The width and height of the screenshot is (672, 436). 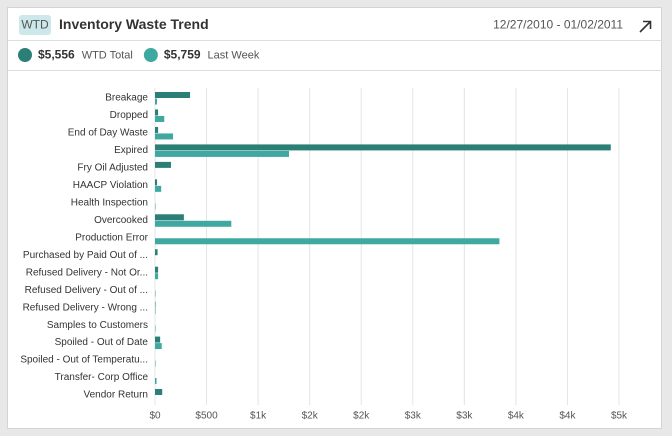 What do you see at coordinates (129, 115) in the screenshot?
I see `y-tick-label: Dropped` at bounding box center [129, 115].